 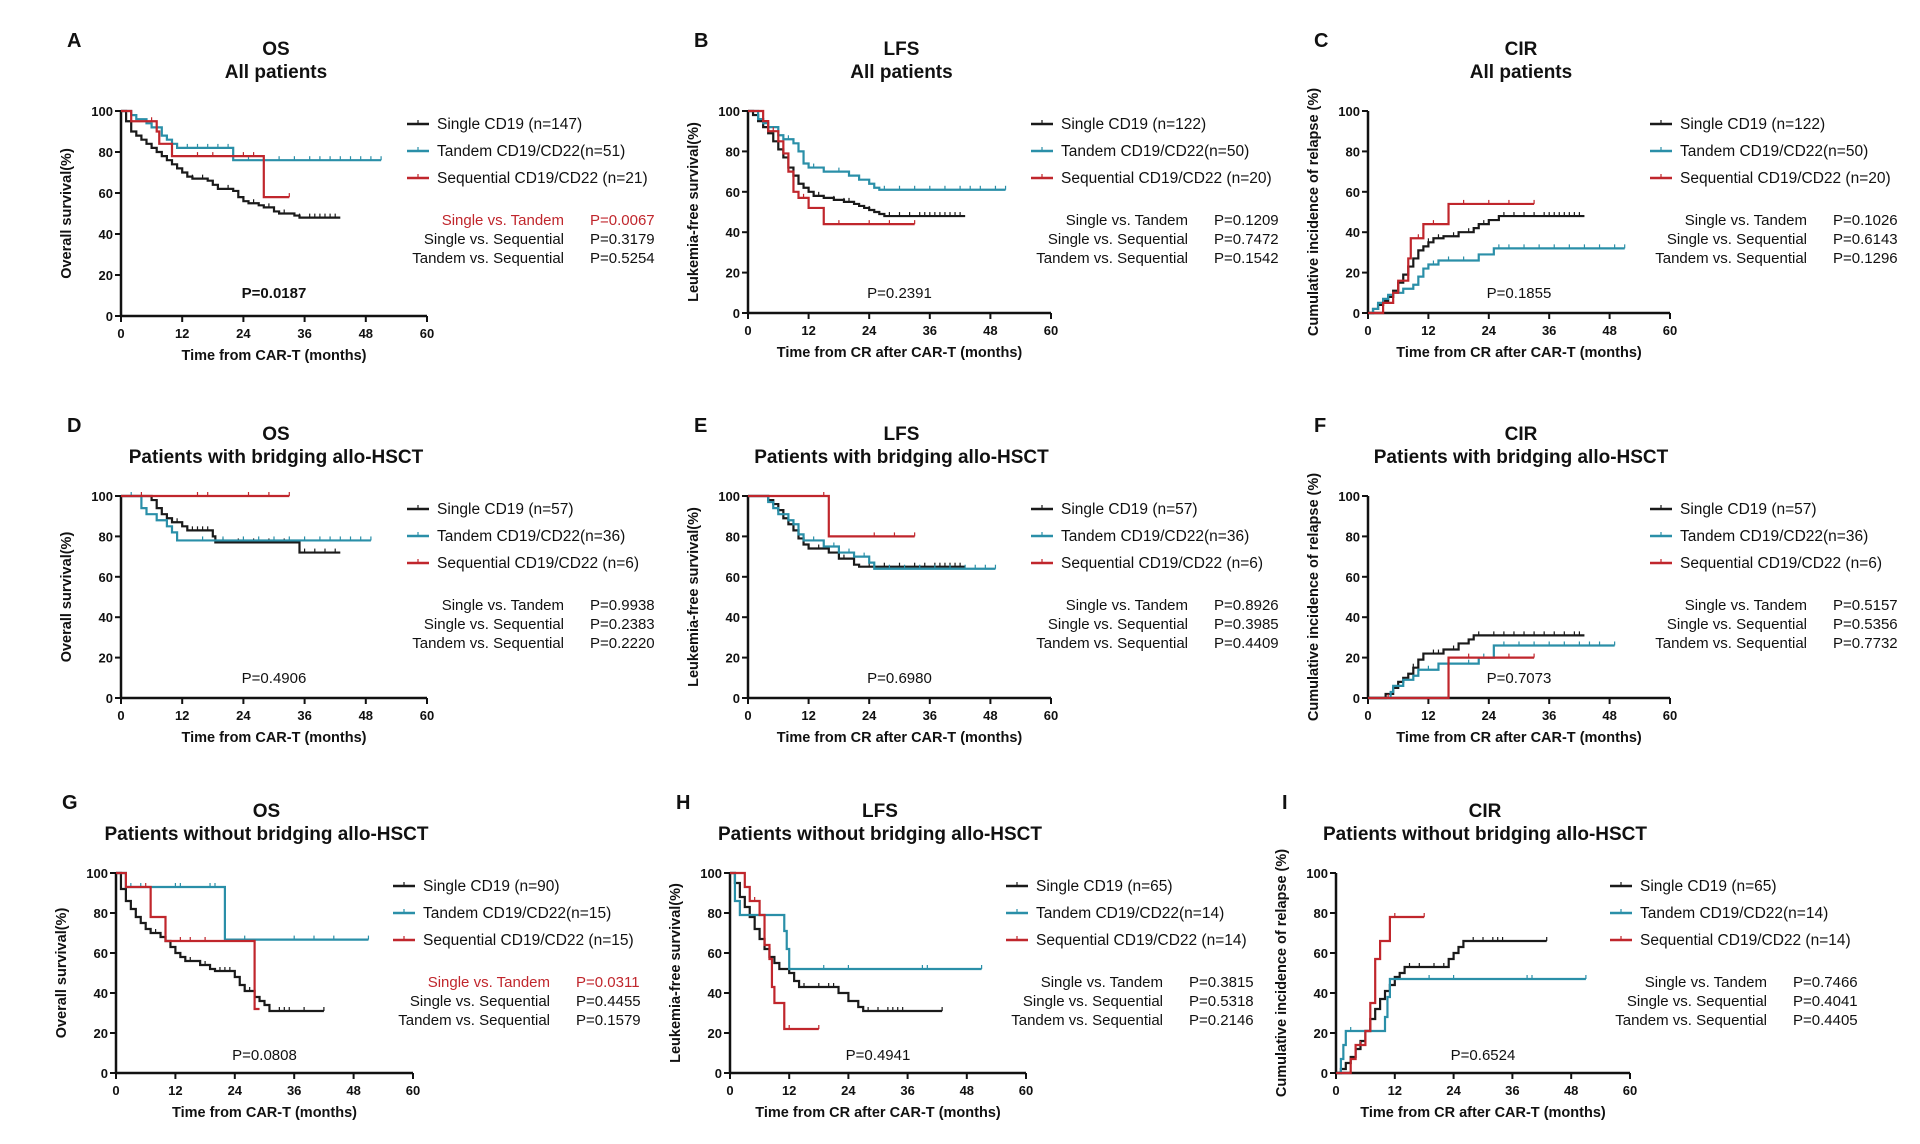 What do you see at coordinates (264, 1113) in the screenshot?
I see `x-axis-label: Time from CAR-T (months)` at bounding box center [264, 1113].